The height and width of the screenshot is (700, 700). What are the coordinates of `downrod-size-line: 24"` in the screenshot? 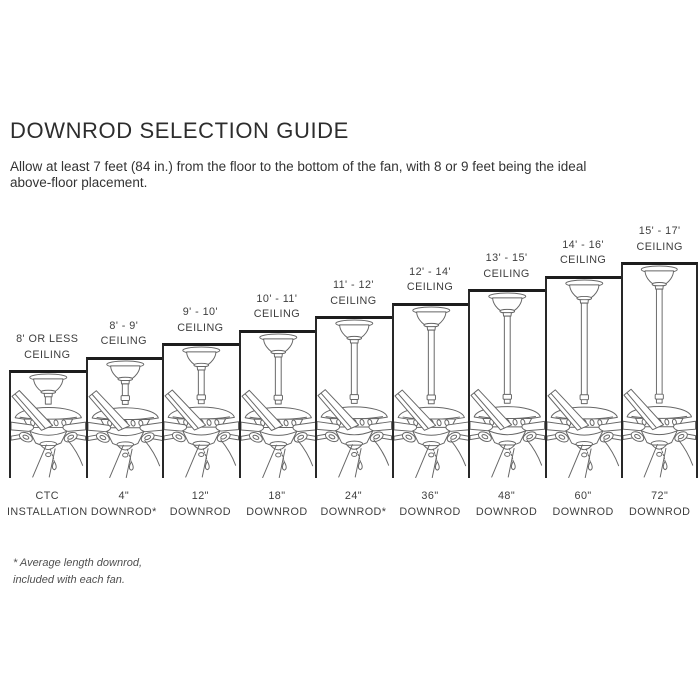 It's located at (353, 496).